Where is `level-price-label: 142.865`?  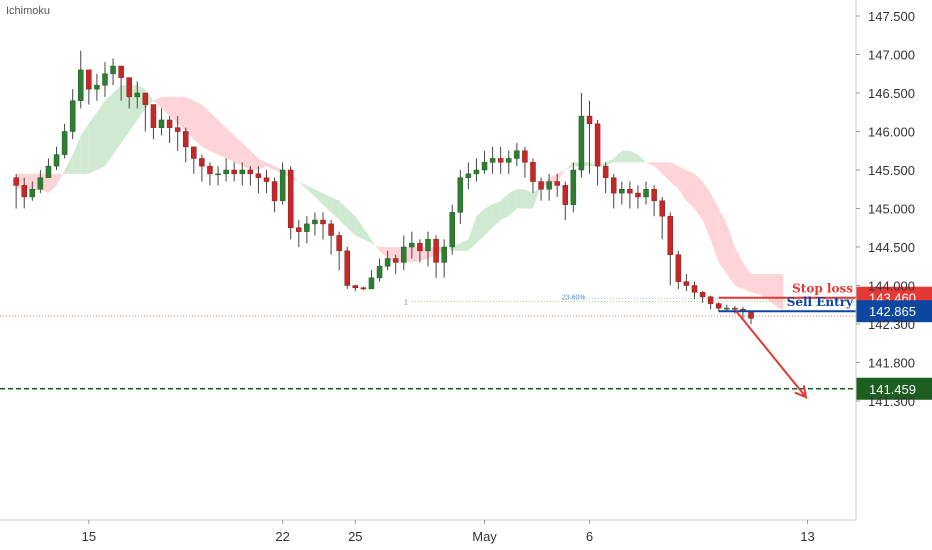
level-price-label: 142.865 is located at coordinates (892, 311).